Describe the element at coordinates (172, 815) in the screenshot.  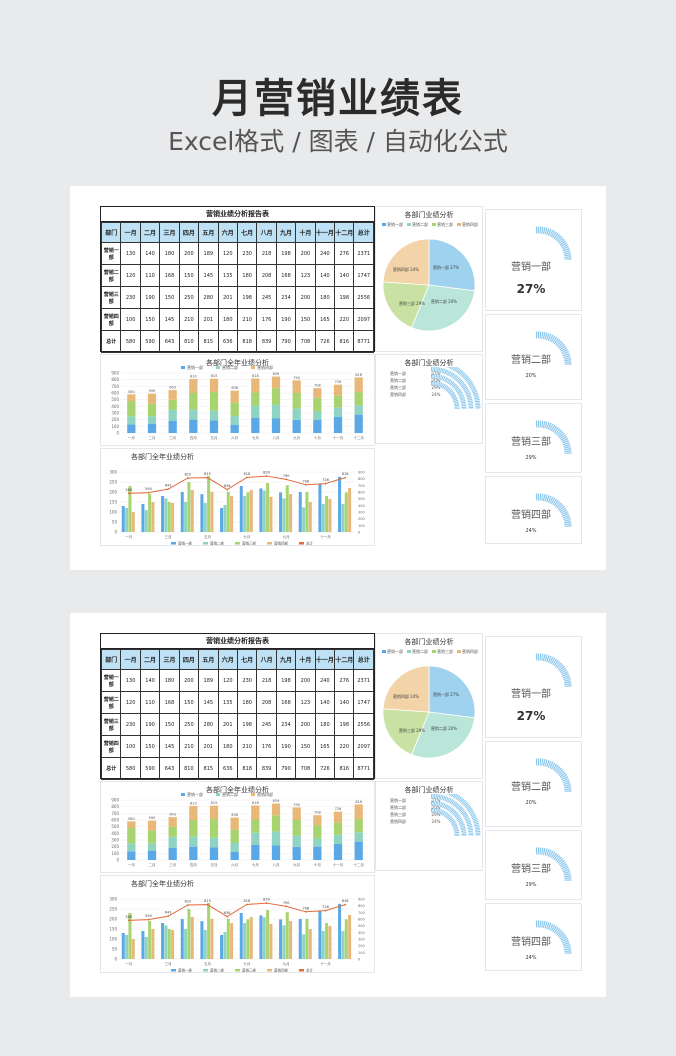
I see `stacked-total-label: 643` at that location.